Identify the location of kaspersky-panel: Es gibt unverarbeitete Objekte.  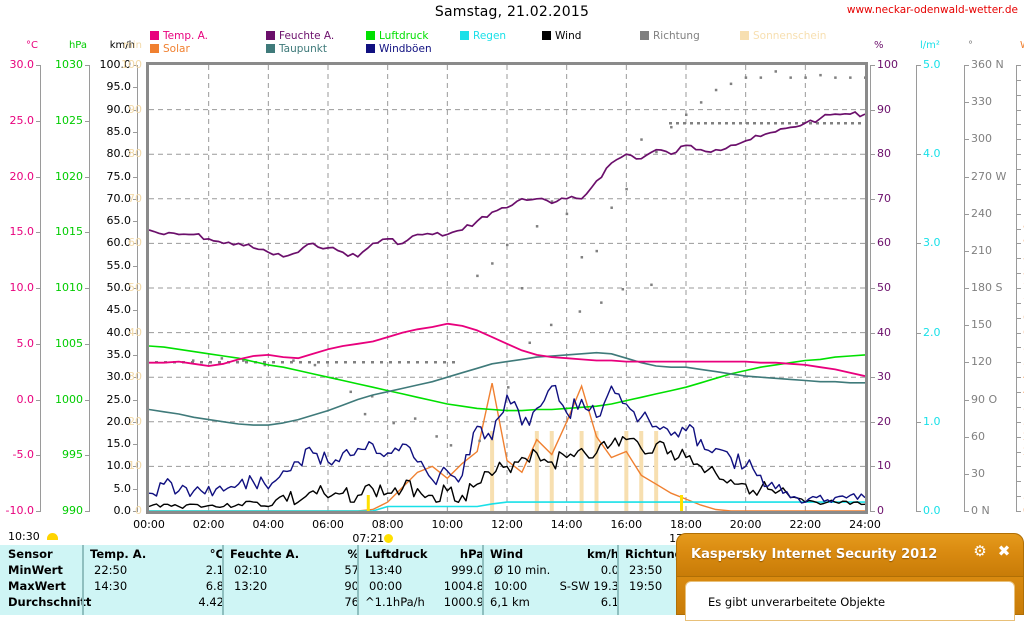
(850, 601).